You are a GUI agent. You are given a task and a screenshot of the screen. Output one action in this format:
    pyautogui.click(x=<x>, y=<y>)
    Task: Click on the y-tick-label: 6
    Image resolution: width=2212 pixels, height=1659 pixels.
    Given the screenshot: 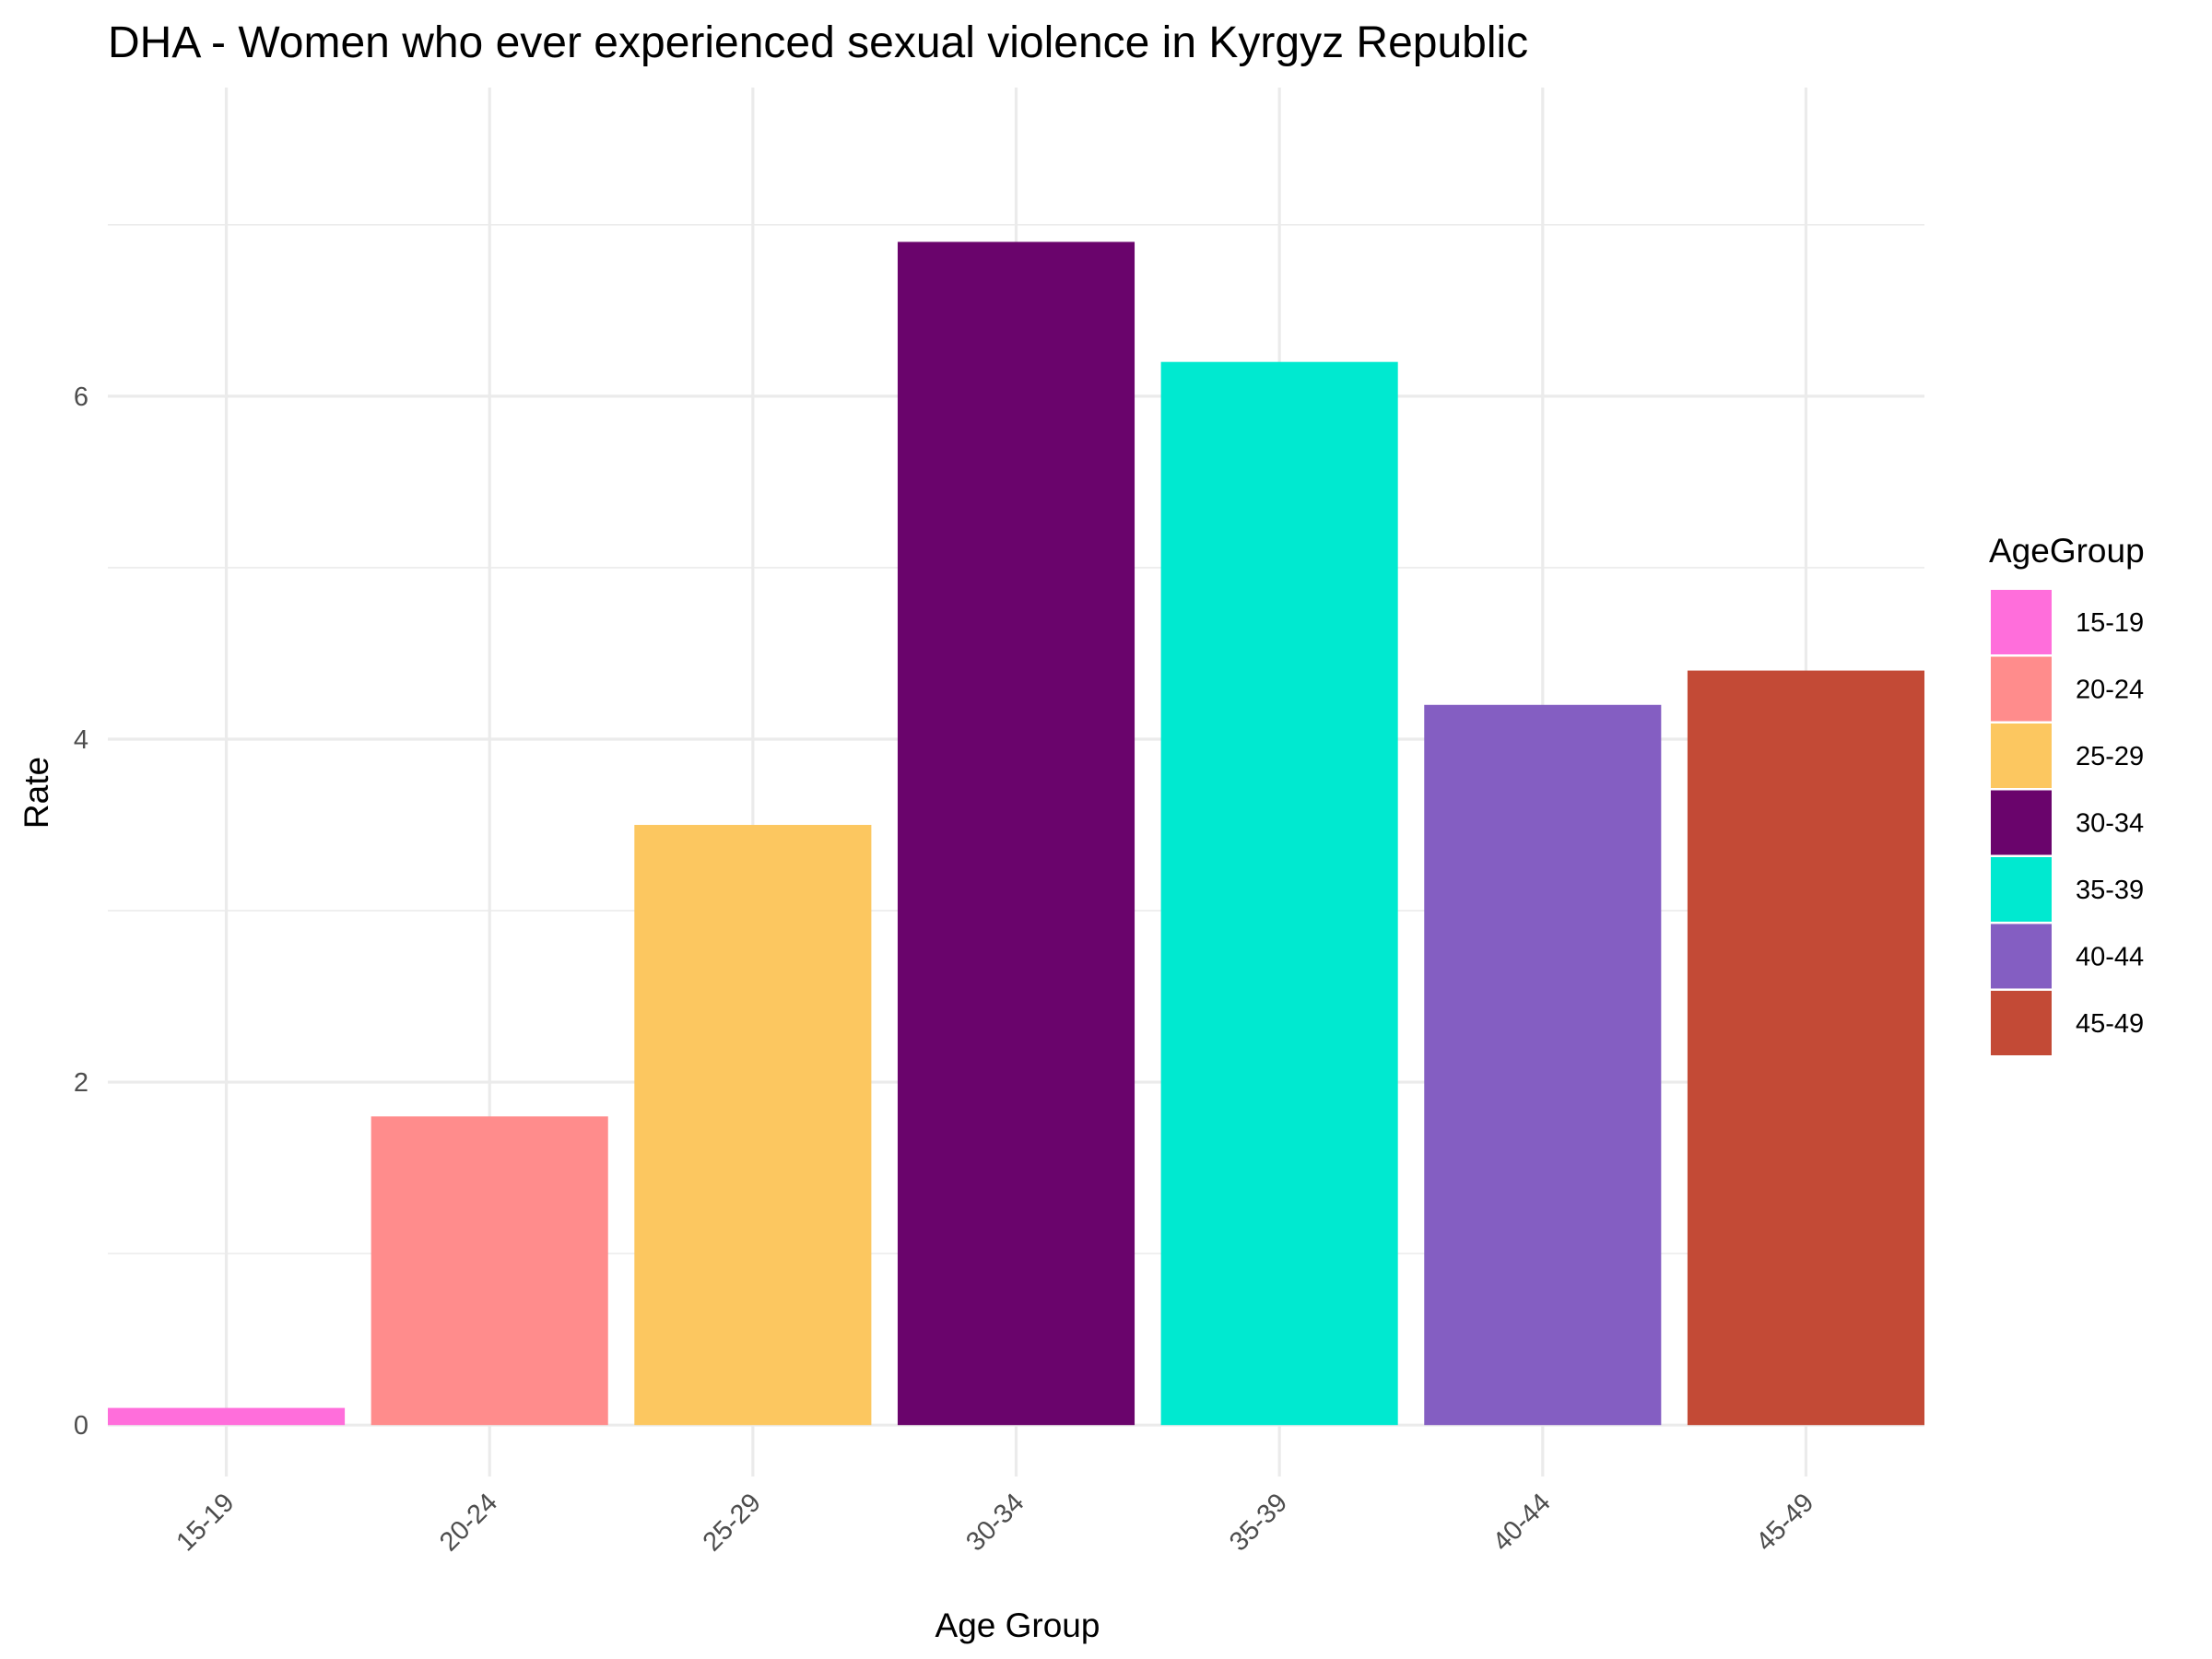 What is the action you would take?
    pyautogui.click(x=81, y=397)
    